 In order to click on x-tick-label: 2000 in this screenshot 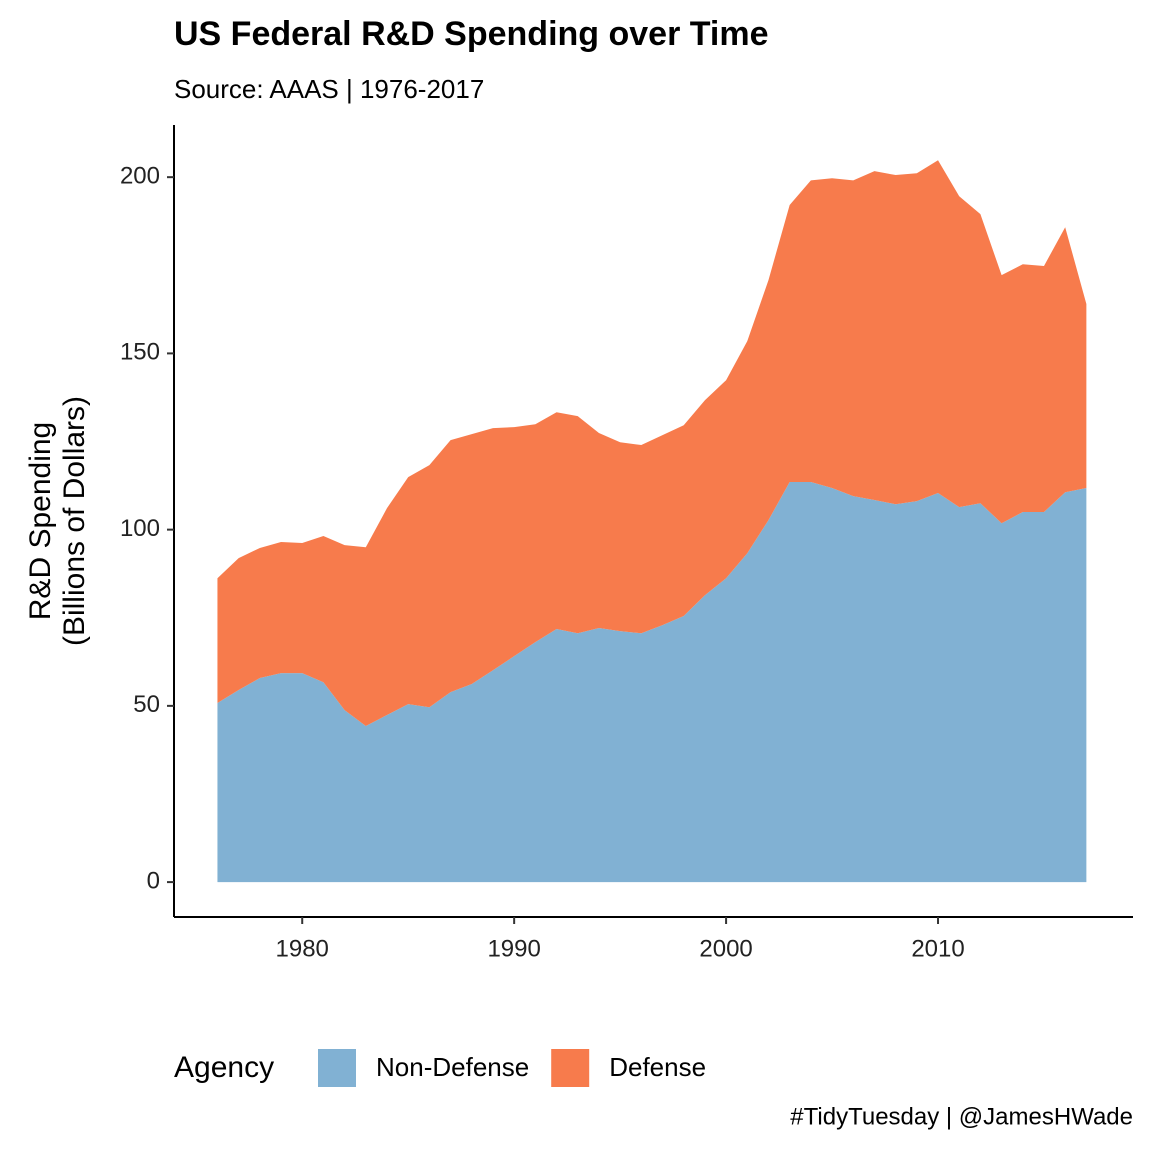, I will do `click(725, 948)`.